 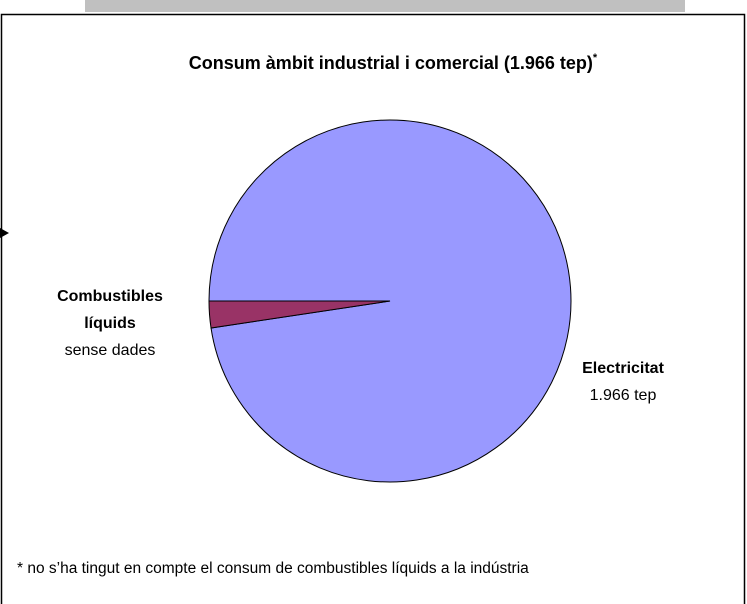 I want to click on value-label: sense dades, so click(x=110, y=350).